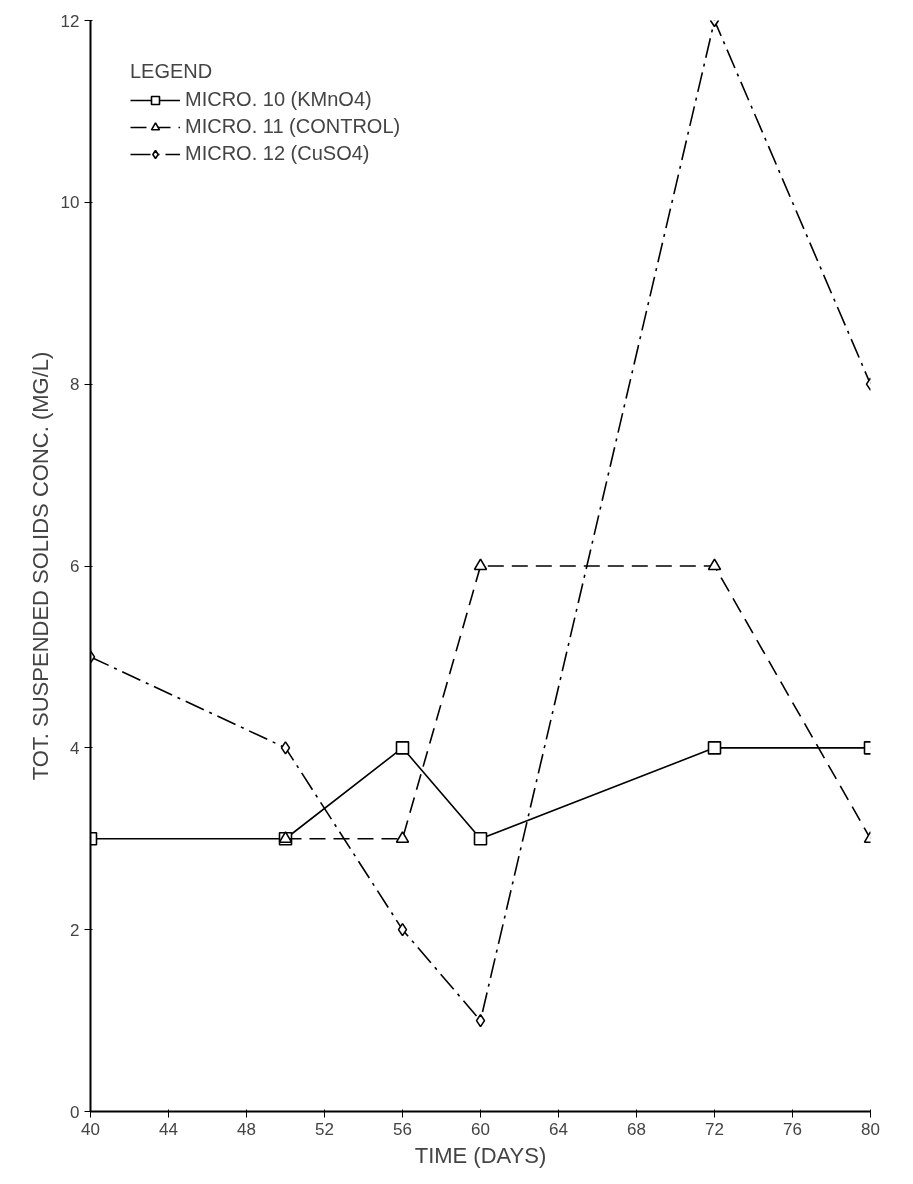 The width and height of the screenshot is (913, 1184). What do you see at coordinates (75, 748) in the screenshot?
I see `y-tick-label: 4` at bounding box center [75, 748].